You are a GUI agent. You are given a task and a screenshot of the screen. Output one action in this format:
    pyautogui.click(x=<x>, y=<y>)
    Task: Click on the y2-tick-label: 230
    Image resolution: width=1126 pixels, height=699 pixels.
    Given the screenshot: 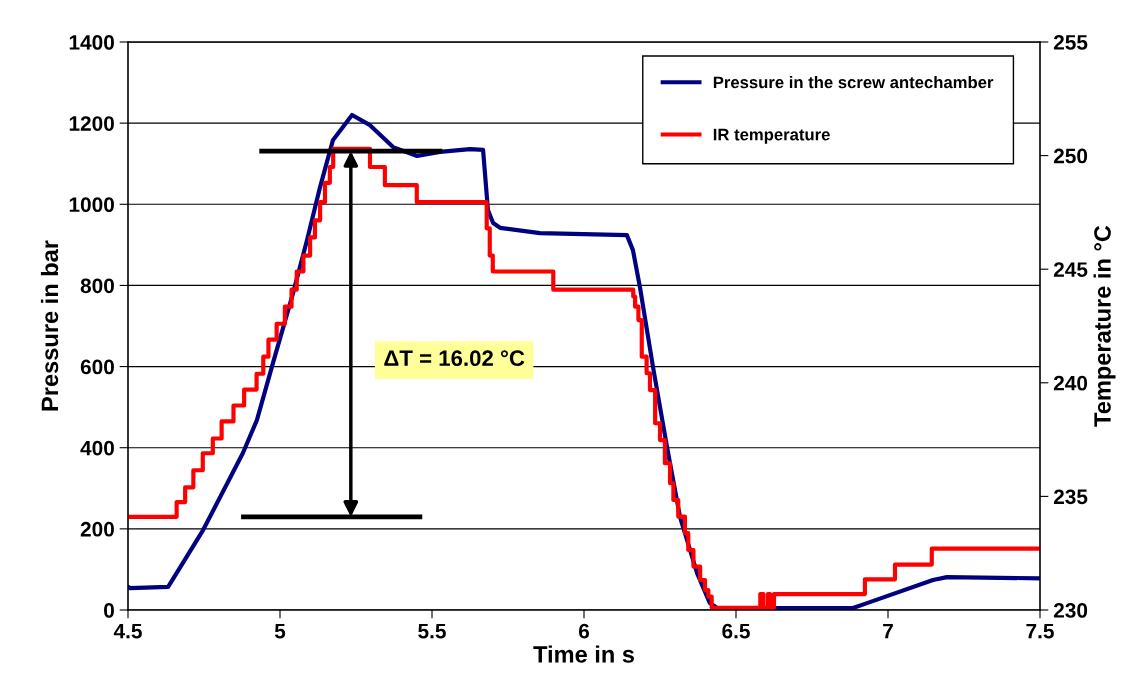 What is the action you would take?
    pyautogui.click(x=1070, y=610)
    